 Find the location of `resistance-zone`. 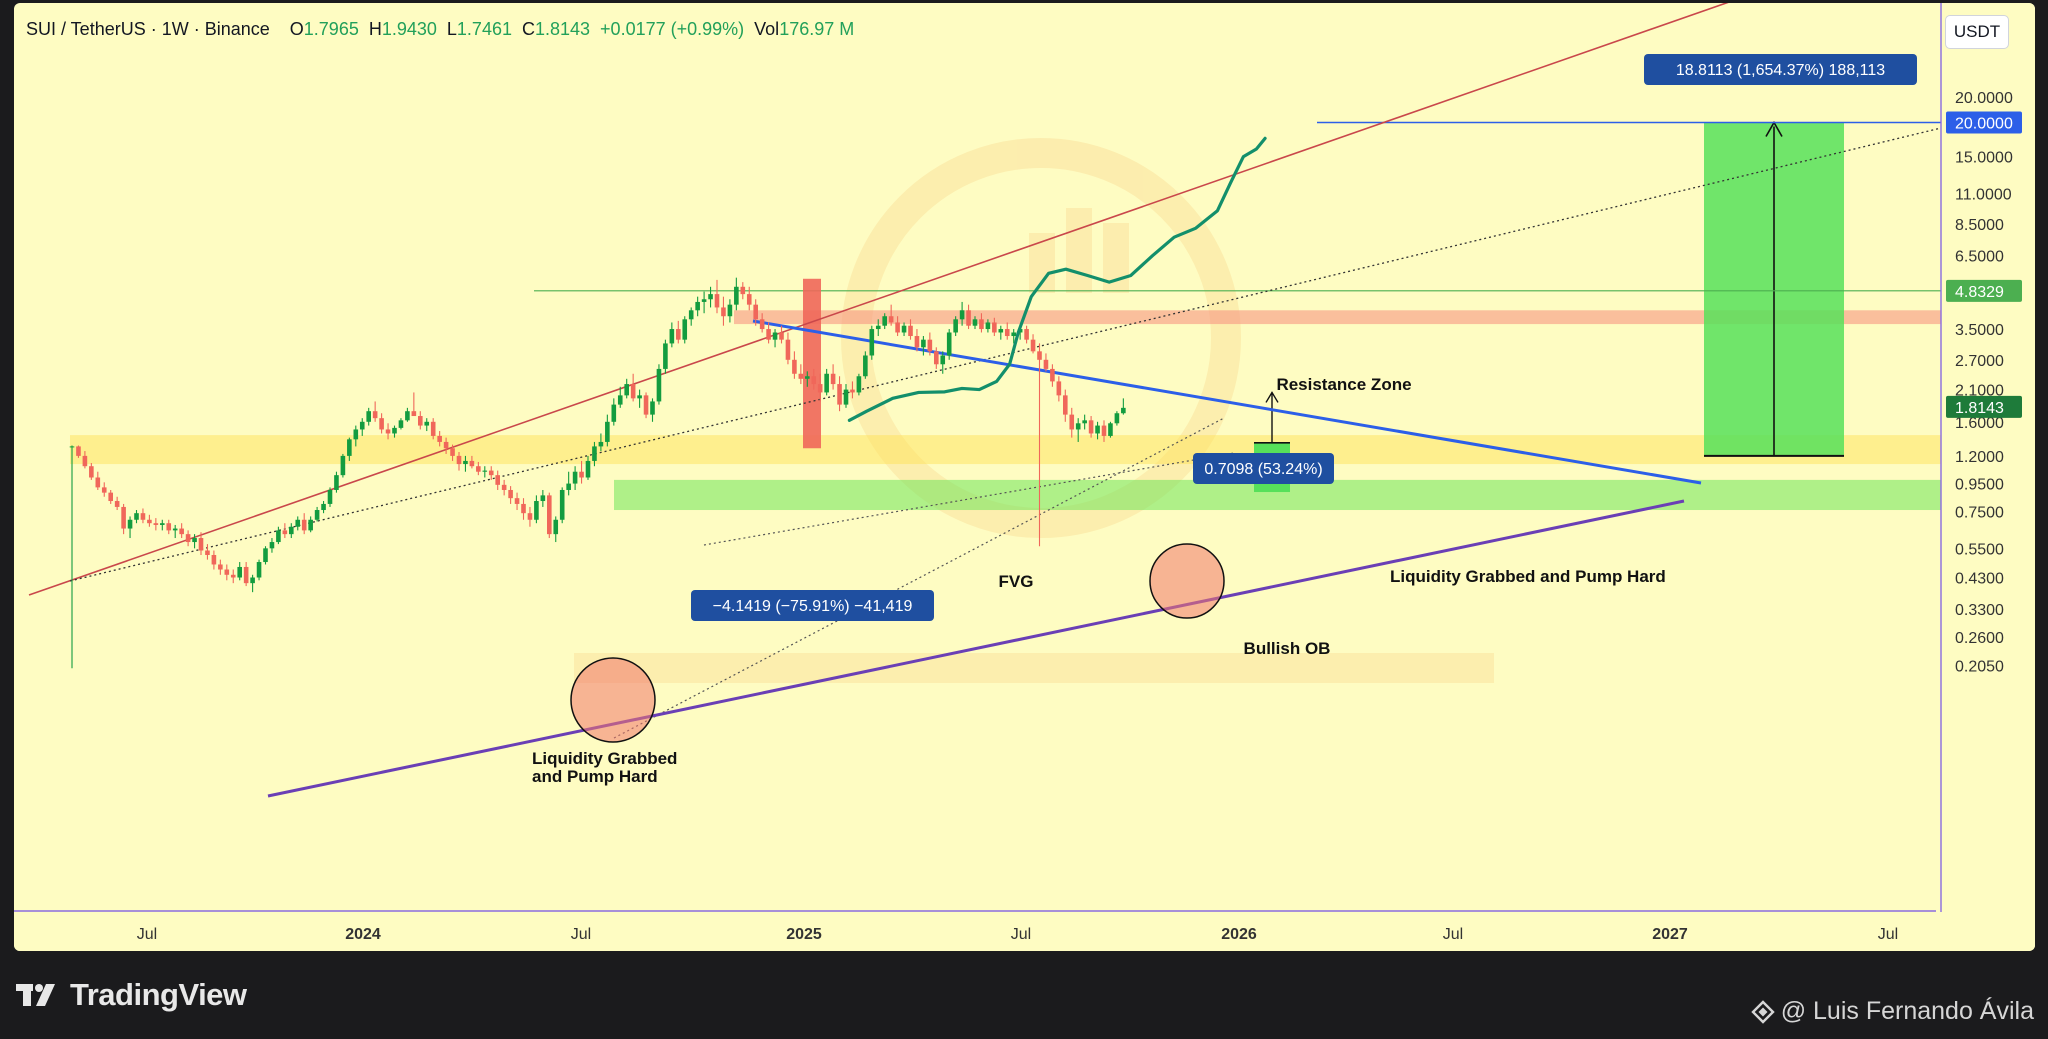

resistance-zone is located at coordinates (1337, 317).